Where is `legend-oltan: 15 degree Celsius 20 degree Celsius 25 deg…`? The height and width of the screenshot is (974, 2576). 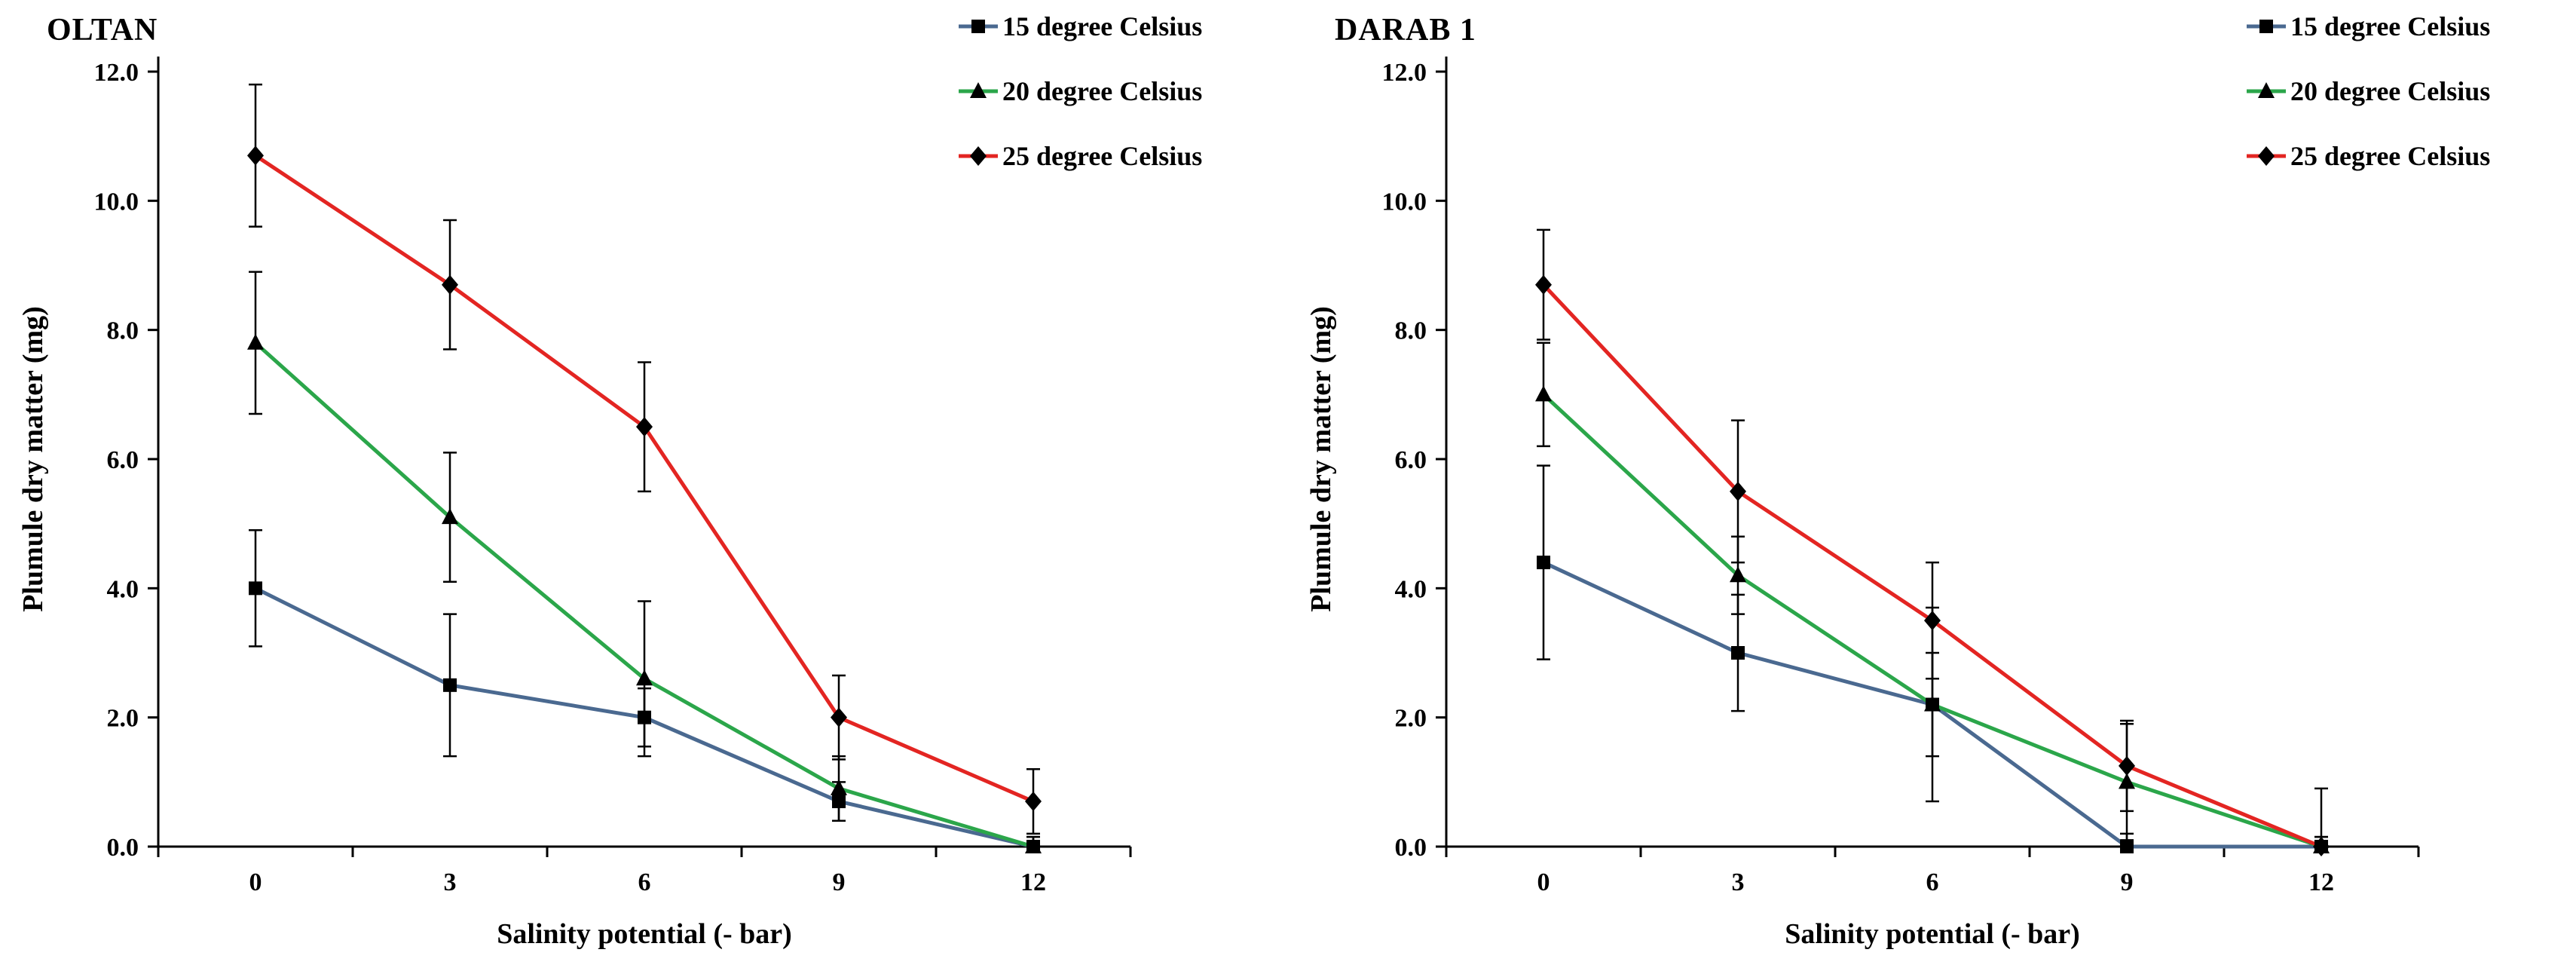 legend-oltan: 15 degree Celsius 20 degree Celsius 25 deg… is located at coordinates (1081, 91).